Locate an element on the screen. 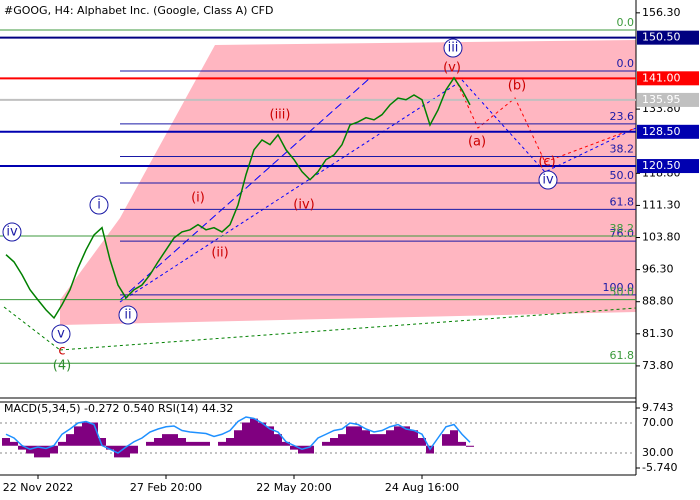 The image size is (700, 500). fib-label: 100.0 is located at coordinates (619, 287).